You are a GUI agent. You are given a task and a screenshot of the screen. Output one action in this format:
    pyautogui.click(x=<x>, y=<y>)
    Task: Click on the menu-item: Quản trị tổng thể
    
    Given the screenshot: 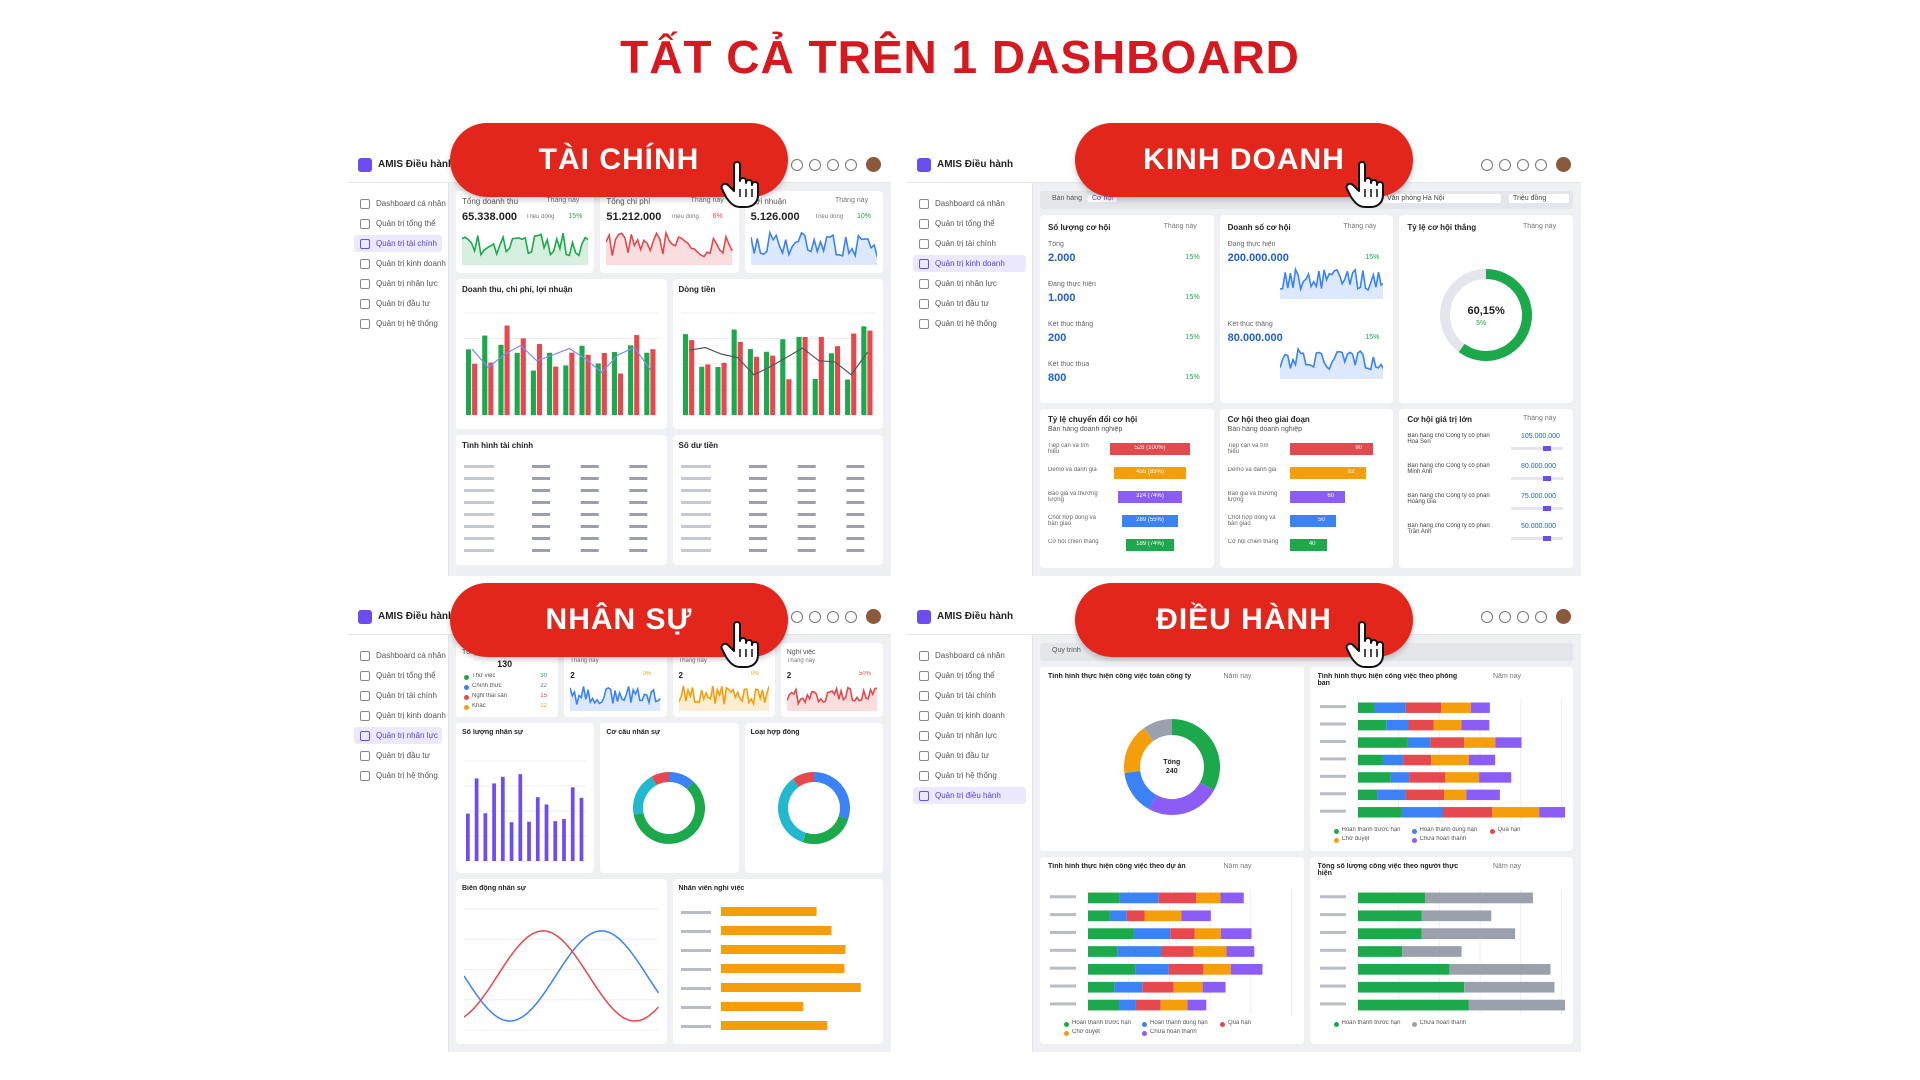 What is the action you would take?
    pyautogui.click(x=969, y=223)
    